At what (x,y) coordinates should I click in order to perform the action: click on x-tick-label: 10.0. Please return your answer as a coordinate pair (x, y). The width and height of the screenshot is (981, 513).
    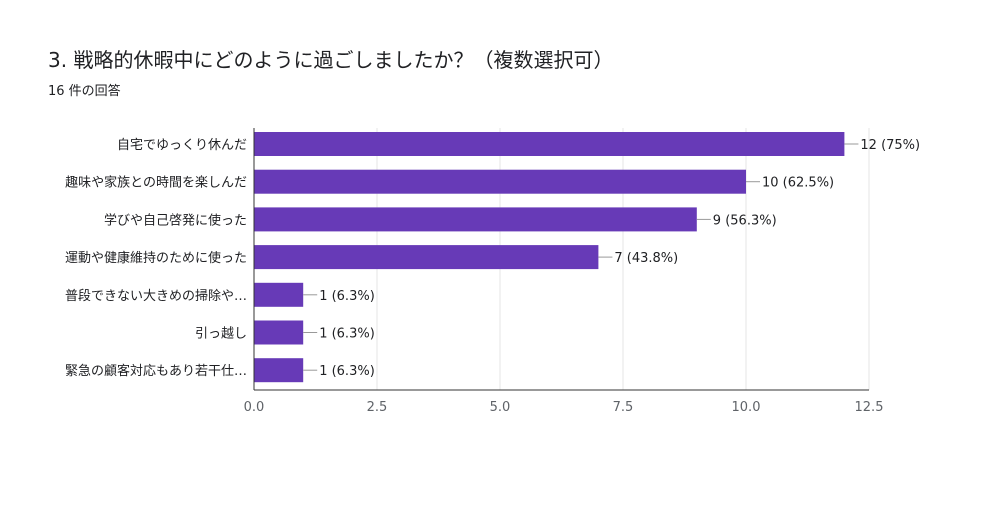
    Looking at the image, I should click on (746, 407).